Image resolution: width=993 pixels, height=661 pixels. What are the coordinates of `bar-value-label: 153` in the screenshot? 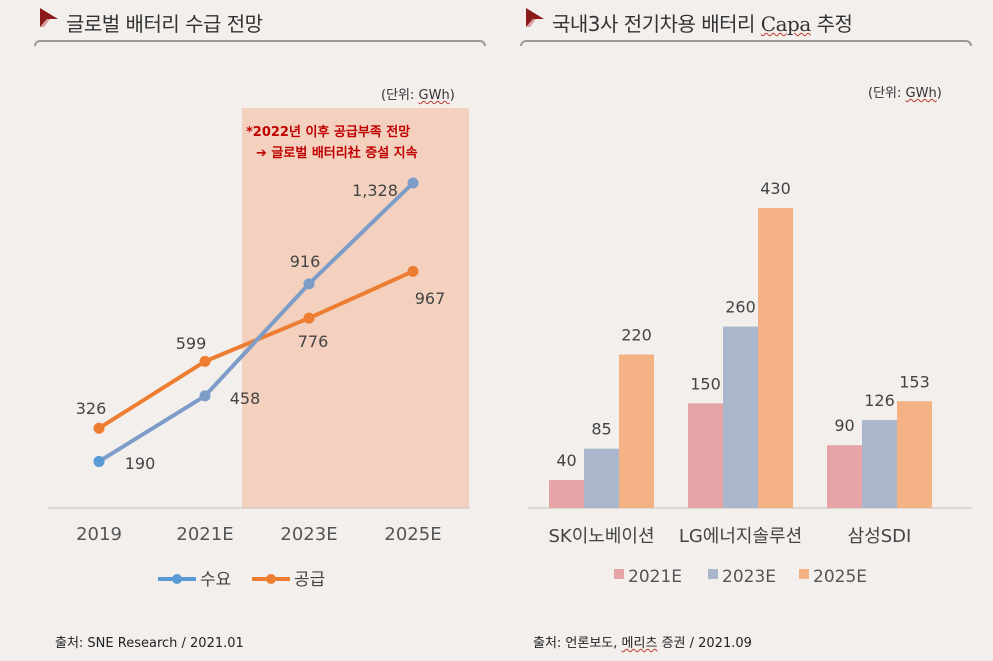 It's located at (914, 381).